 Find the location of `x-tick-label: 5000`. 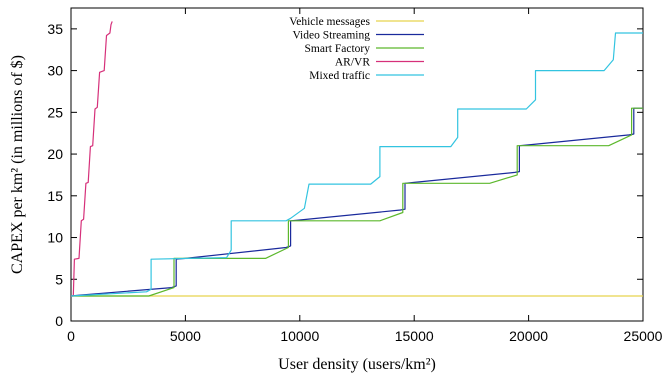

x-tick-label: 5000 is located at coordinates (185, 336).